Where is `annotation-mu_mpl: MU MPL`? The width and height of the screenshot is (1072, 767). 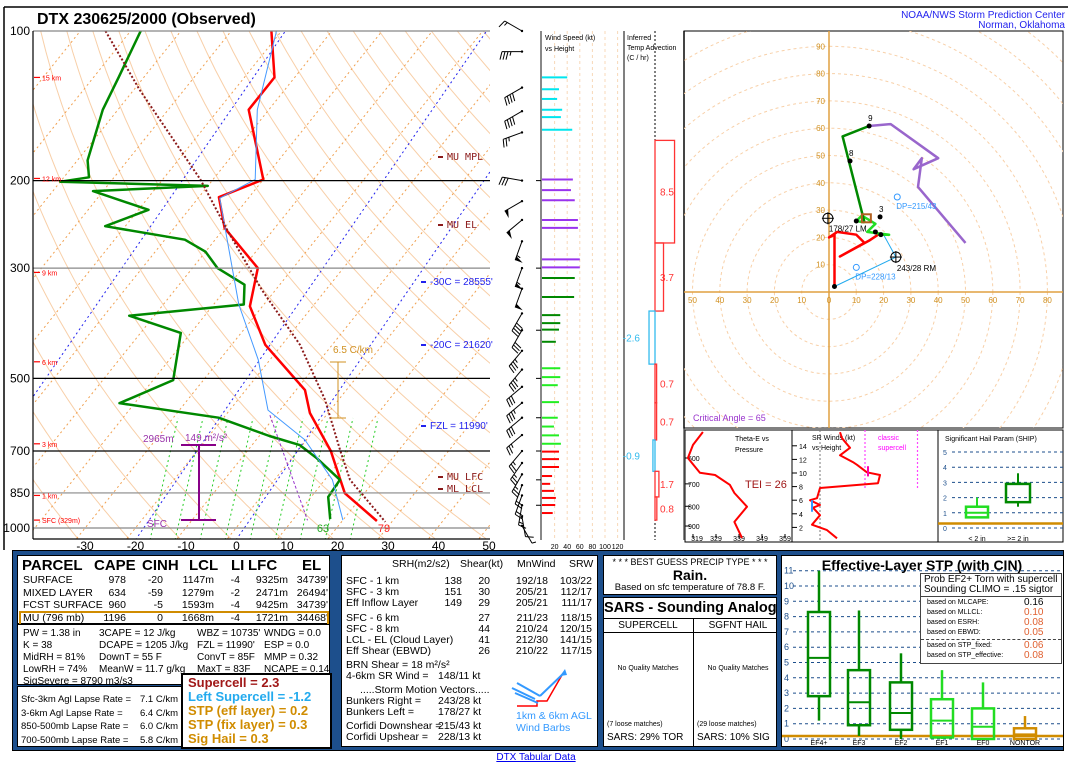 annotation-mu_mpl: MU MPL is located at coordinates (465, 157).